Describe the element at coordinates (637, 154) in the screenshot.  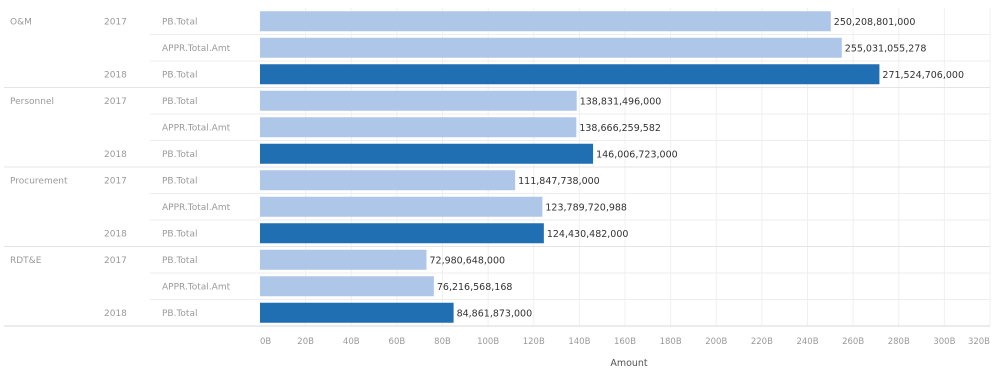
I see `data-label: 146,006,723,000` at that location.